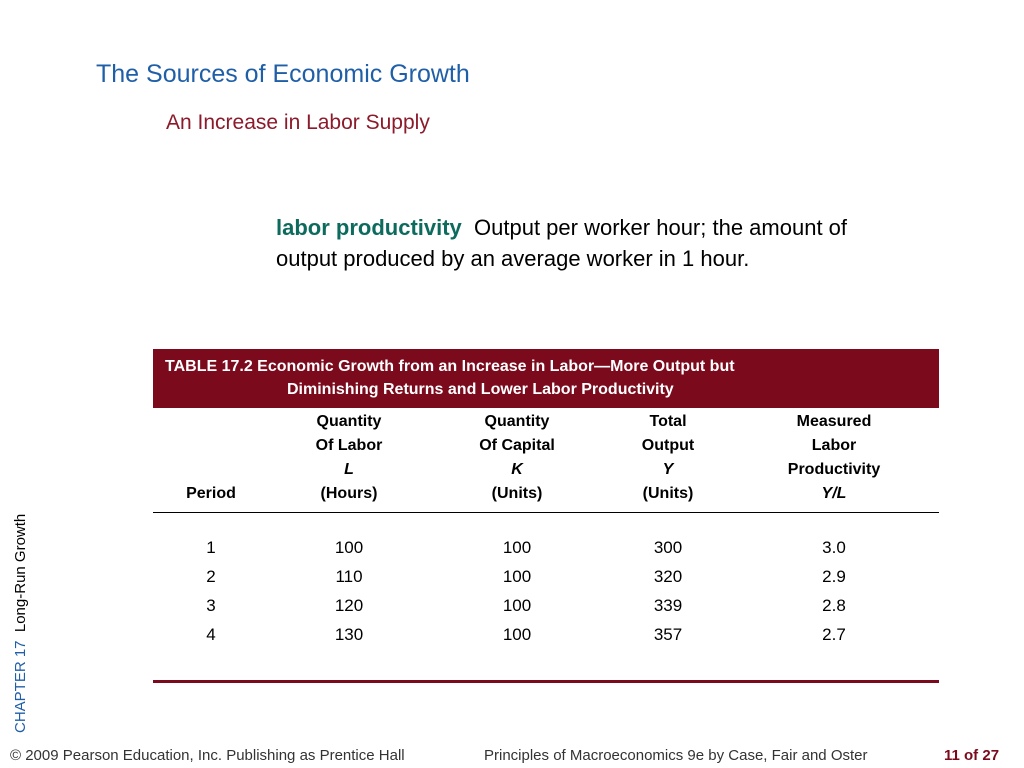 Image resolution: width=1024 pixels, height=768 pixels. What do you see at coordinates (298, 122) in the screenshot?
I see `slide-subtitle: An Increase in Labor Supply` at bounding box center [298, 122].